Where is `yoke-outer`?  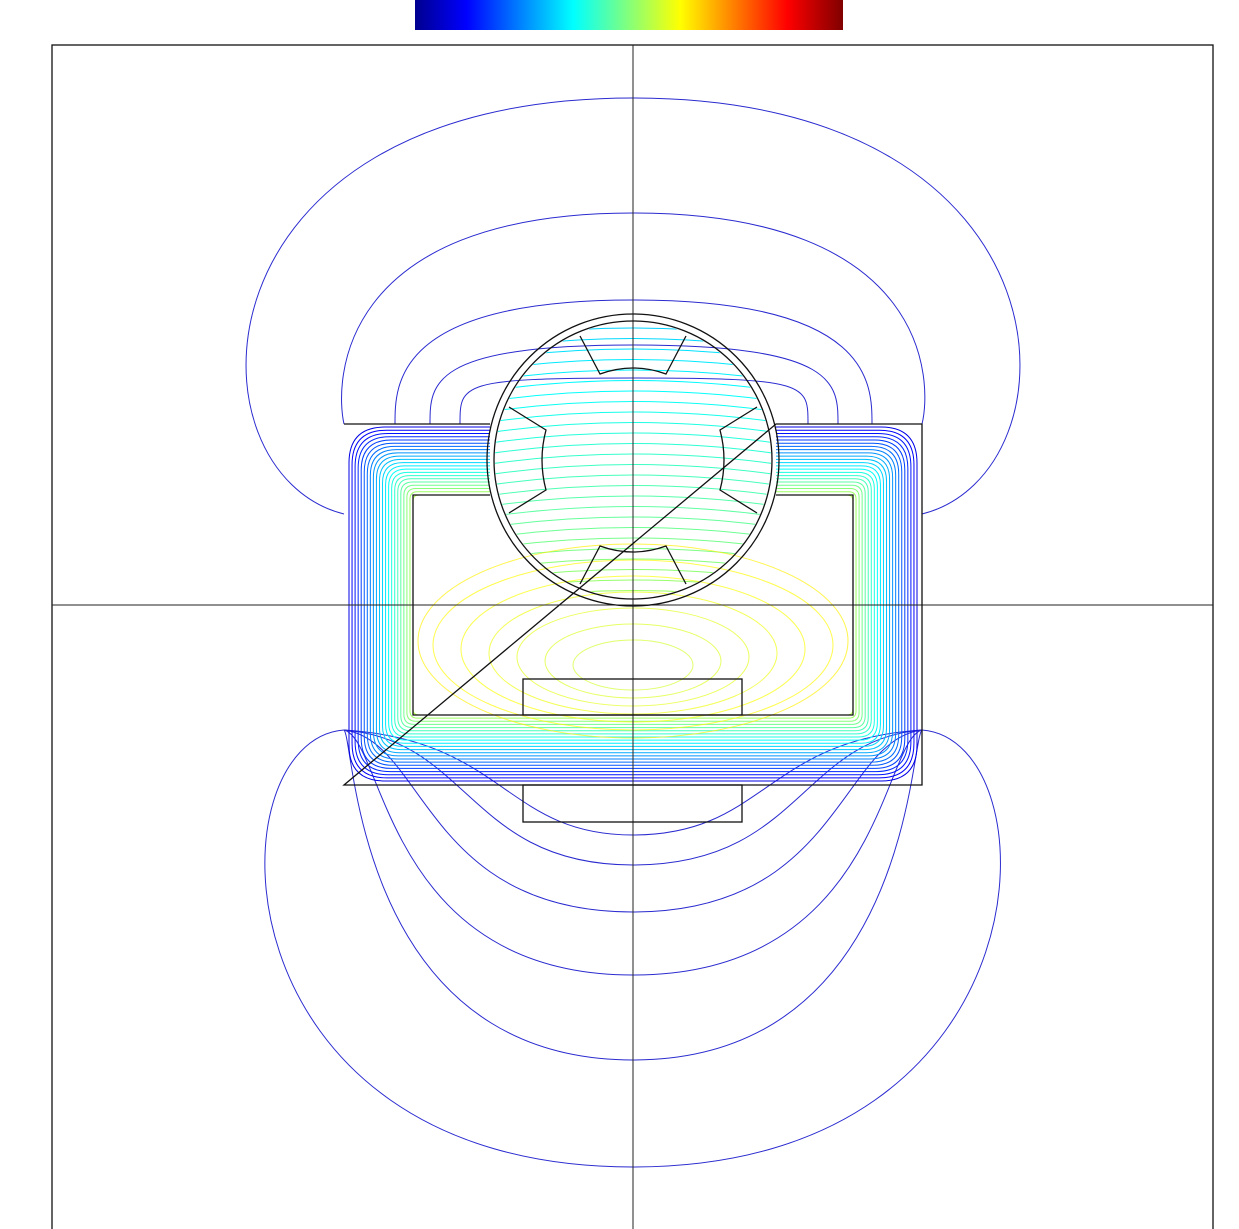
yoke-outer is located at coordinates (632, 604).